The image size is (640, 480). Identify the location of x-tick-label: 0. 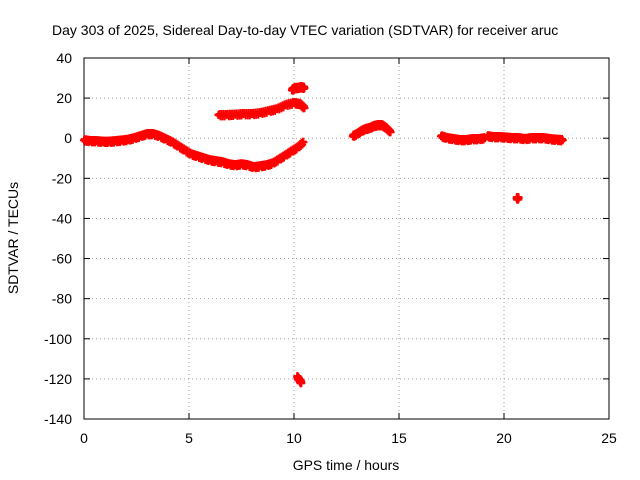
(84, 438).